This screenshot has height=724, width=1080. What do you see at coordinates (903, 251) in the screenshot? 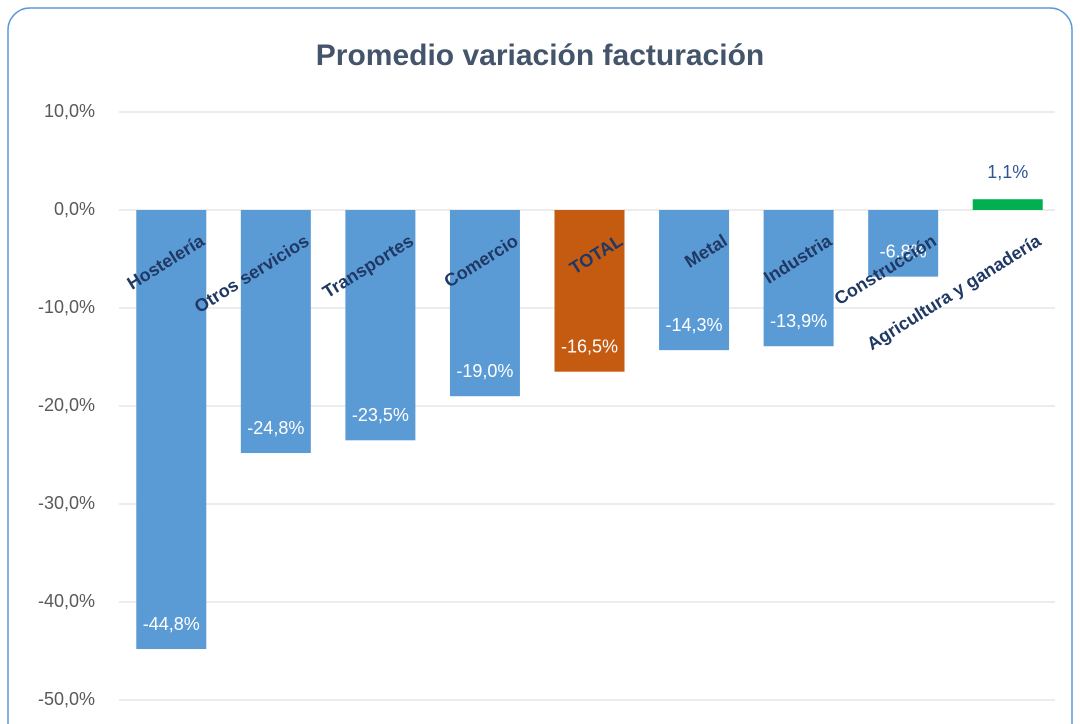
I see `value-label: -6,8%` at bounding box center [903, 251].